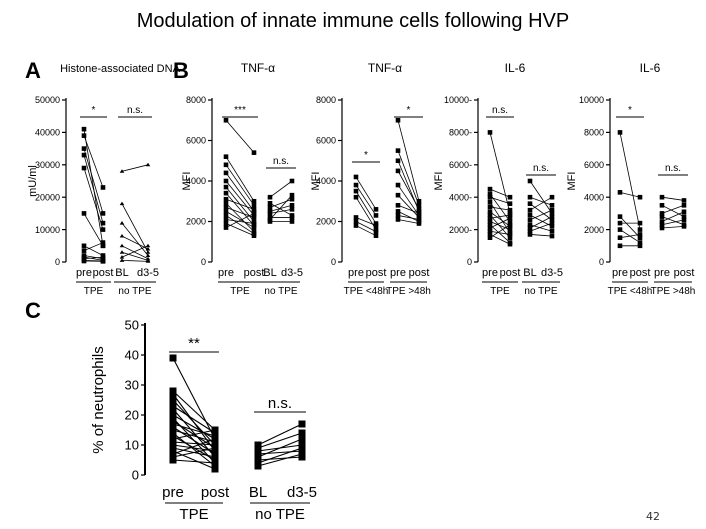 The image size is (706, 529). Describe the element at coordinates (398, 273) in the screenshot. I see `tnf2-x-label: pre` at that location.